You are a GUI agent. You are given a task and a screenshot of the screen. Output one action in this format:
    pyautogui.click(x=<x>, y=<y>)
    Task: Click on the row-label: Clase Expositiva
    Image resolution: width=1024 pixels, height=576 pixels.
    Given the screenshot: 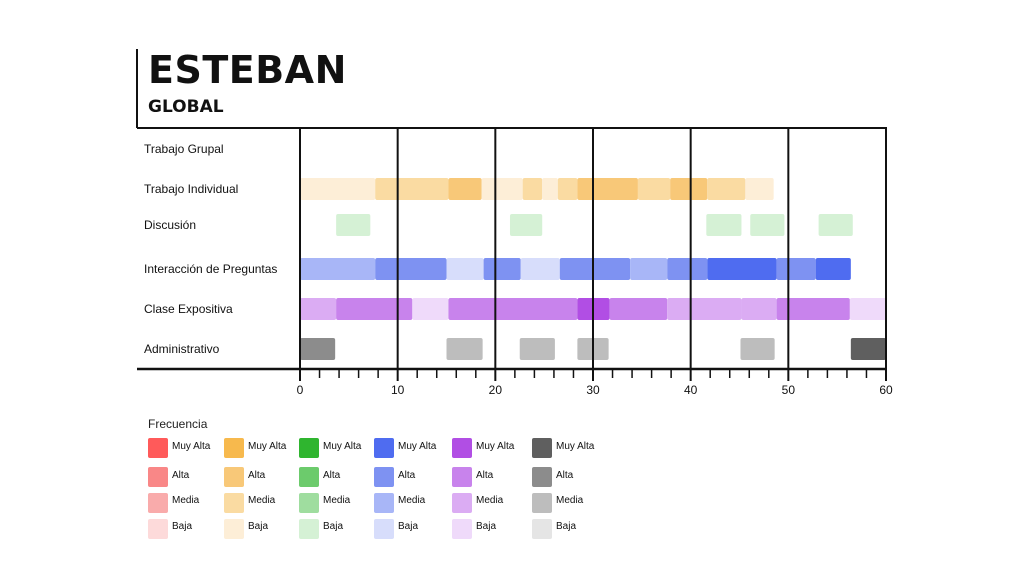 What is the action you would take?
    pyautogui.click(x=188, y=309)
    